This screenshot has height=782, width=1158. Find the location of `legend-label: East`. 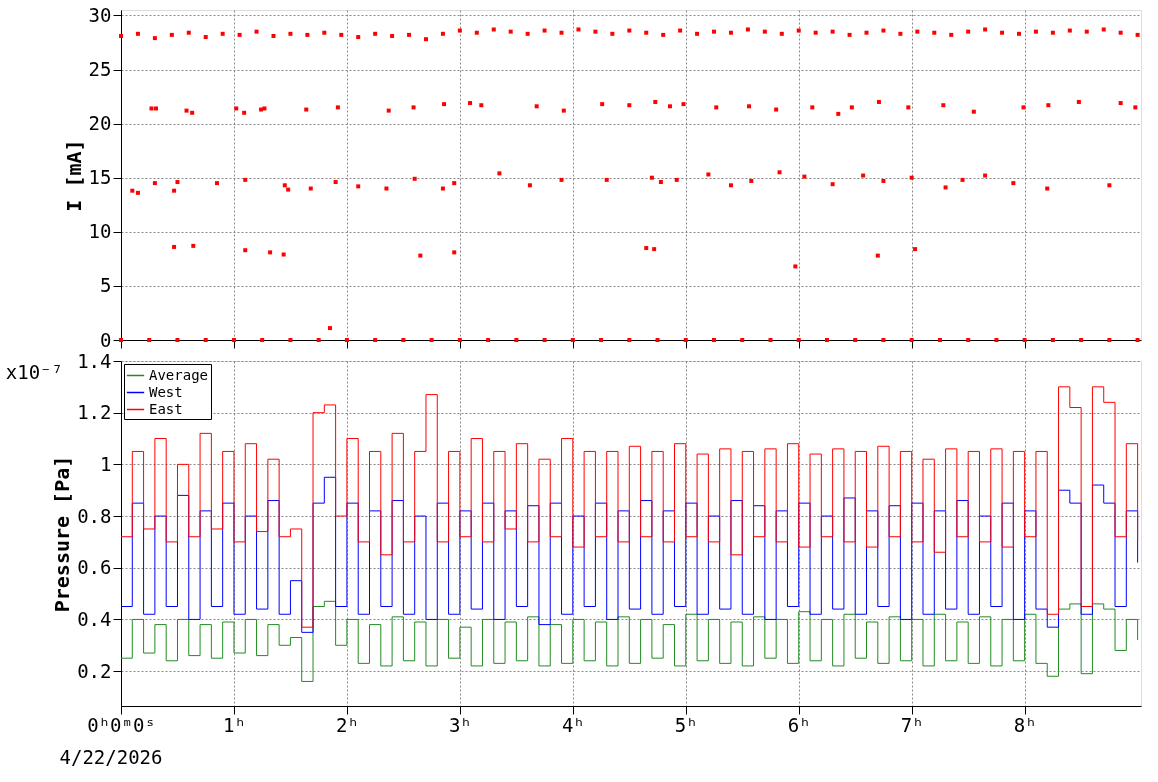

legend-label: East is located at coordinates (166, 408).